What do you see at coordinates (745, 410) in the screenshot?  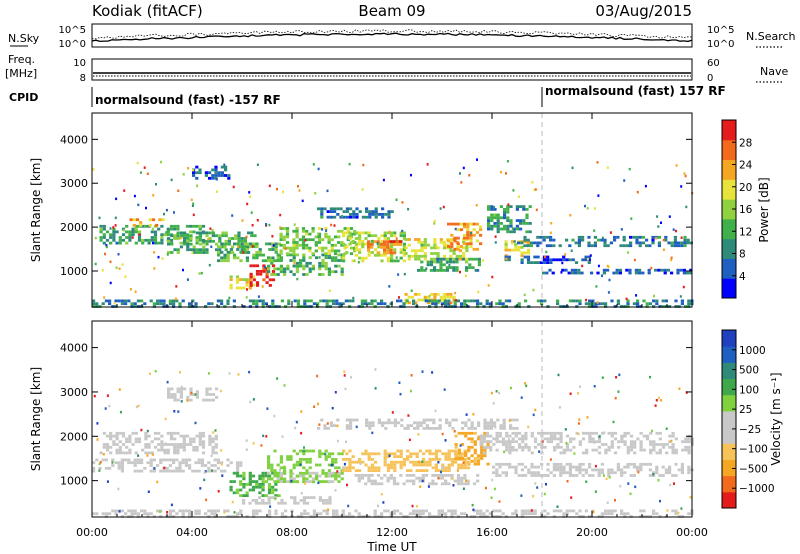 I see `colorbar-tick-label: 25` at bounding box center [745, 410].